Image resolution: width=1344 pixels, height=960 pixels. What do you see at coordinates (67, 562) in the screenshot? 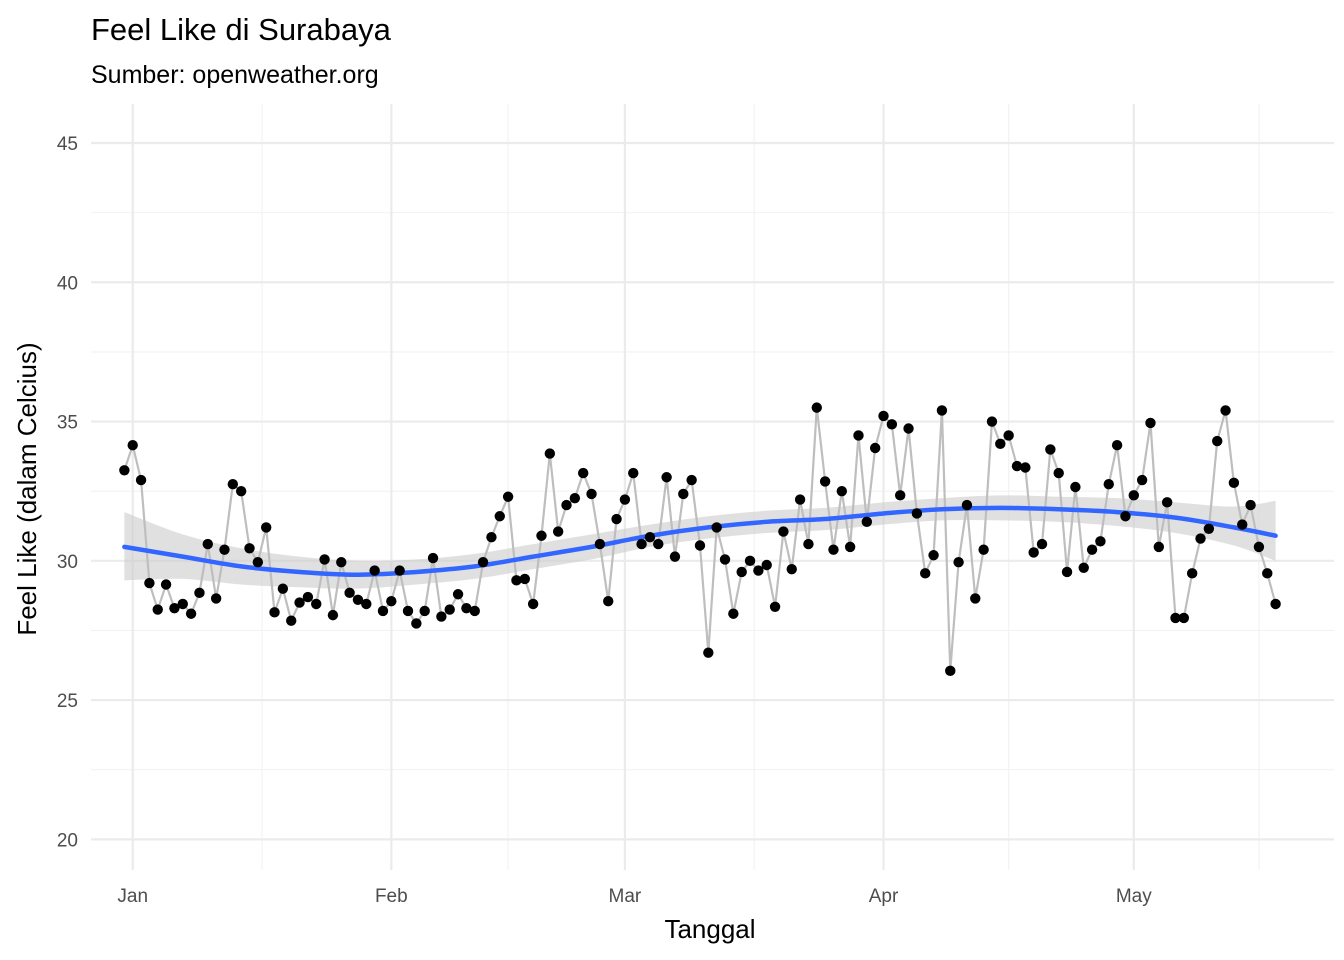
I see `y-tick-label: 30` at bounding box center [67, 562].